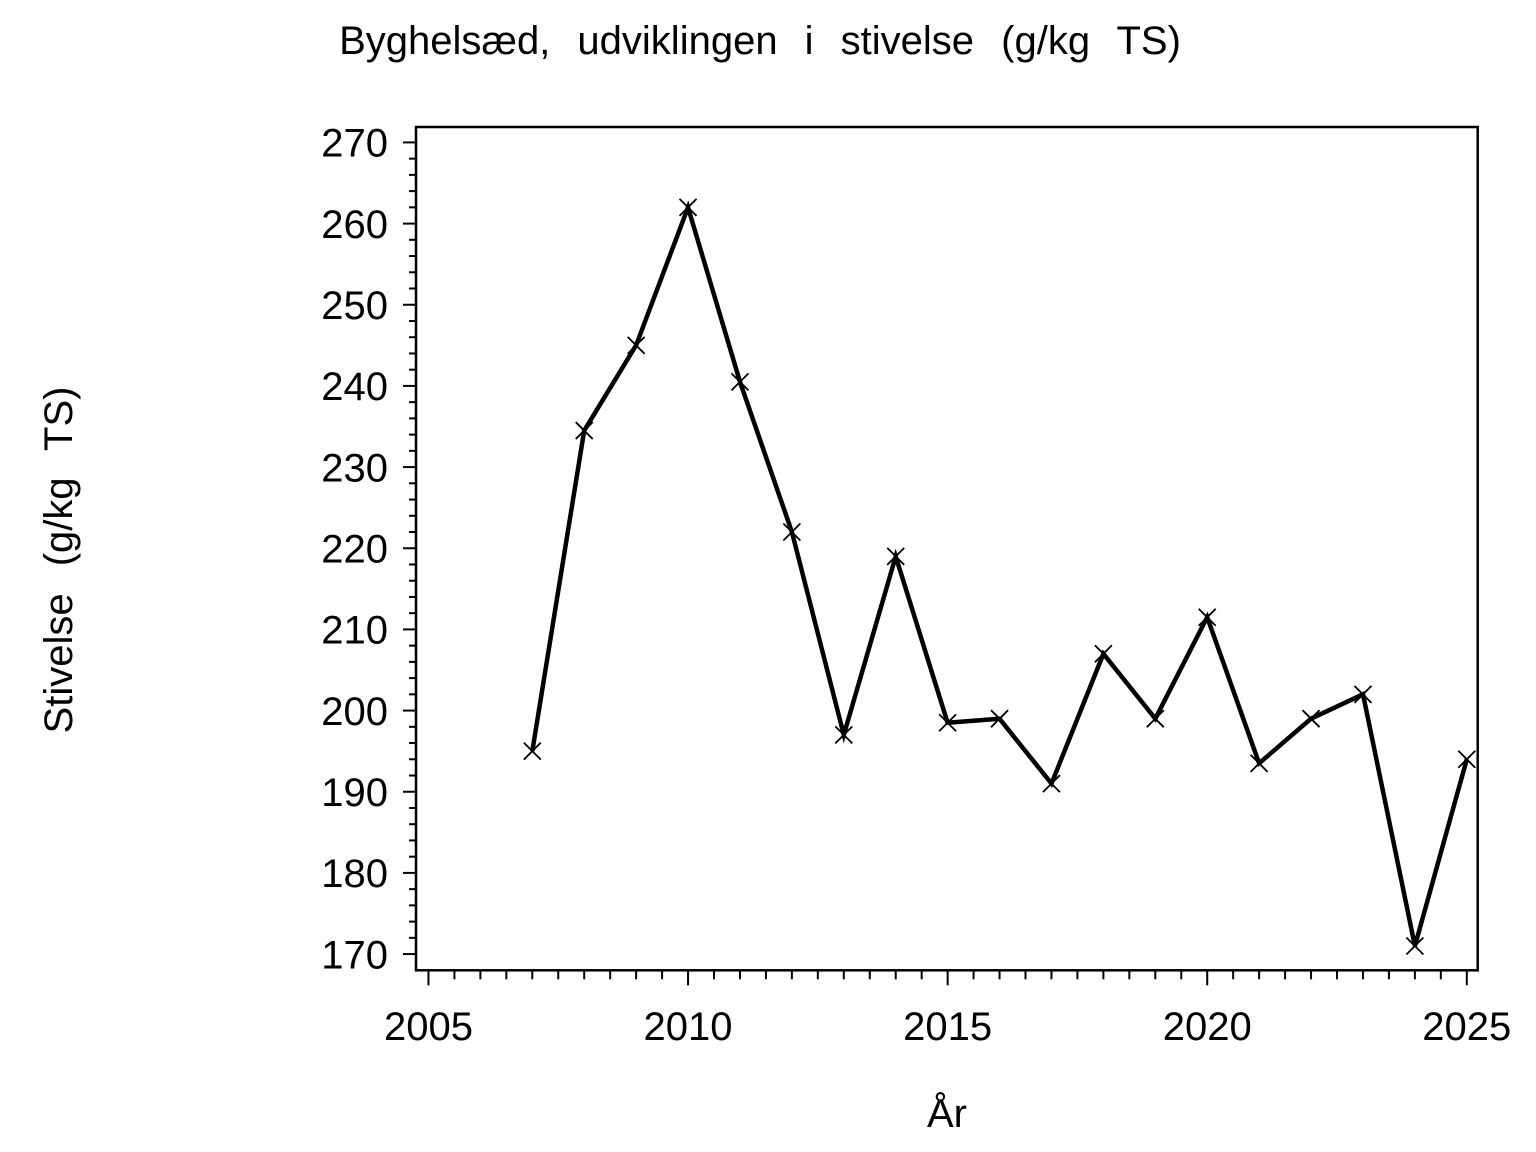 The width and height of the screenshot is (1536, 1152). Describe the element at coordinates (354, 712) in the screenshot. I see `y-tick-label: 200` at that location.